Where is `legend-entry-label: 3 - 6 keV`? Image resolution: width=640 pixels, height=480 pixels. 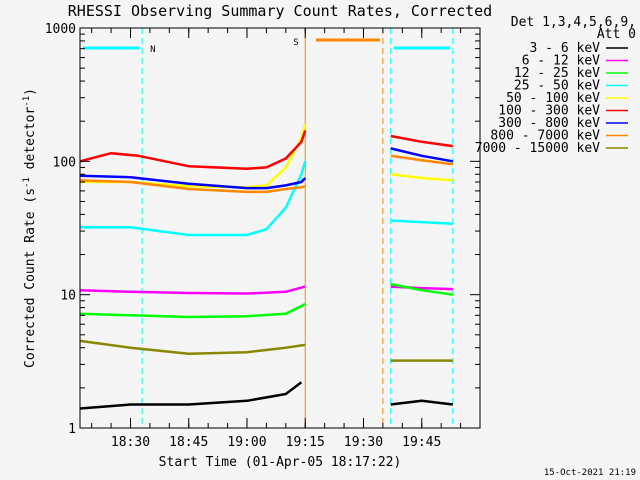 legend-entry-label: 3 - 6 keV is located at coordinates (565, 48).